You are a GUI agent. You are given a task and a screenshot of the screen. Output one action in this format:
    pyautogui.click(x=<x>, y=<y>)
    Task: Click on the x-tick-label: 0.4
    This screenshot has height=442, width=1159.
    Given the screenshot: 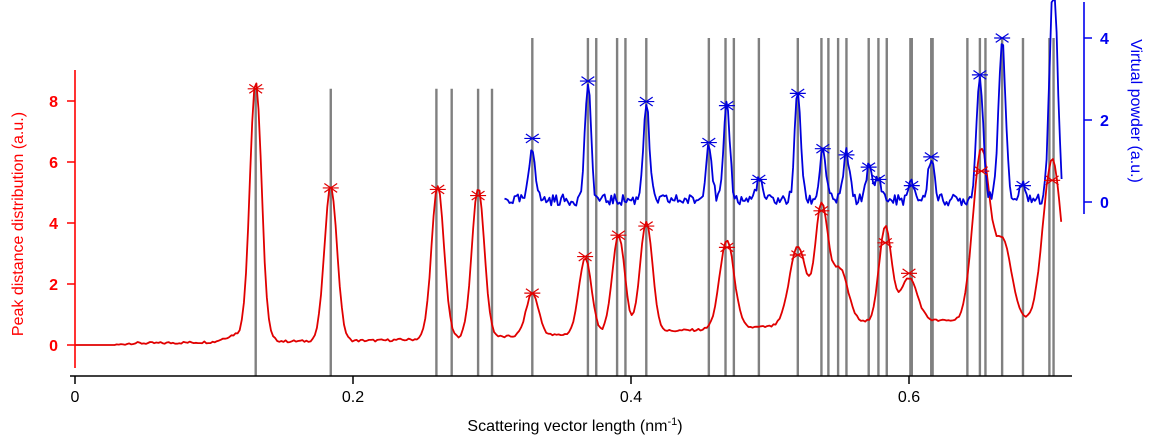 What is the action you would take?
    pyautogui.click(x=631, y=397)
    